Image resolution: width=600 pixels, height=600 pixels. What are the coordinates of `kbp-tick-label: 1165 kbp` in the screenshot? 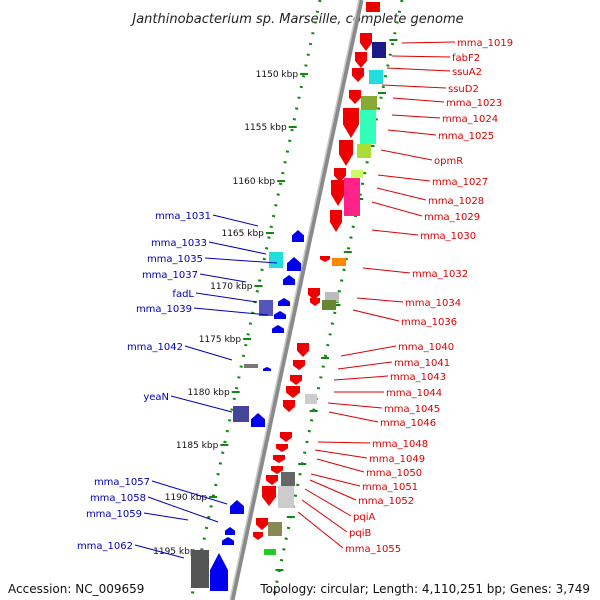 It's located at (242, 234).